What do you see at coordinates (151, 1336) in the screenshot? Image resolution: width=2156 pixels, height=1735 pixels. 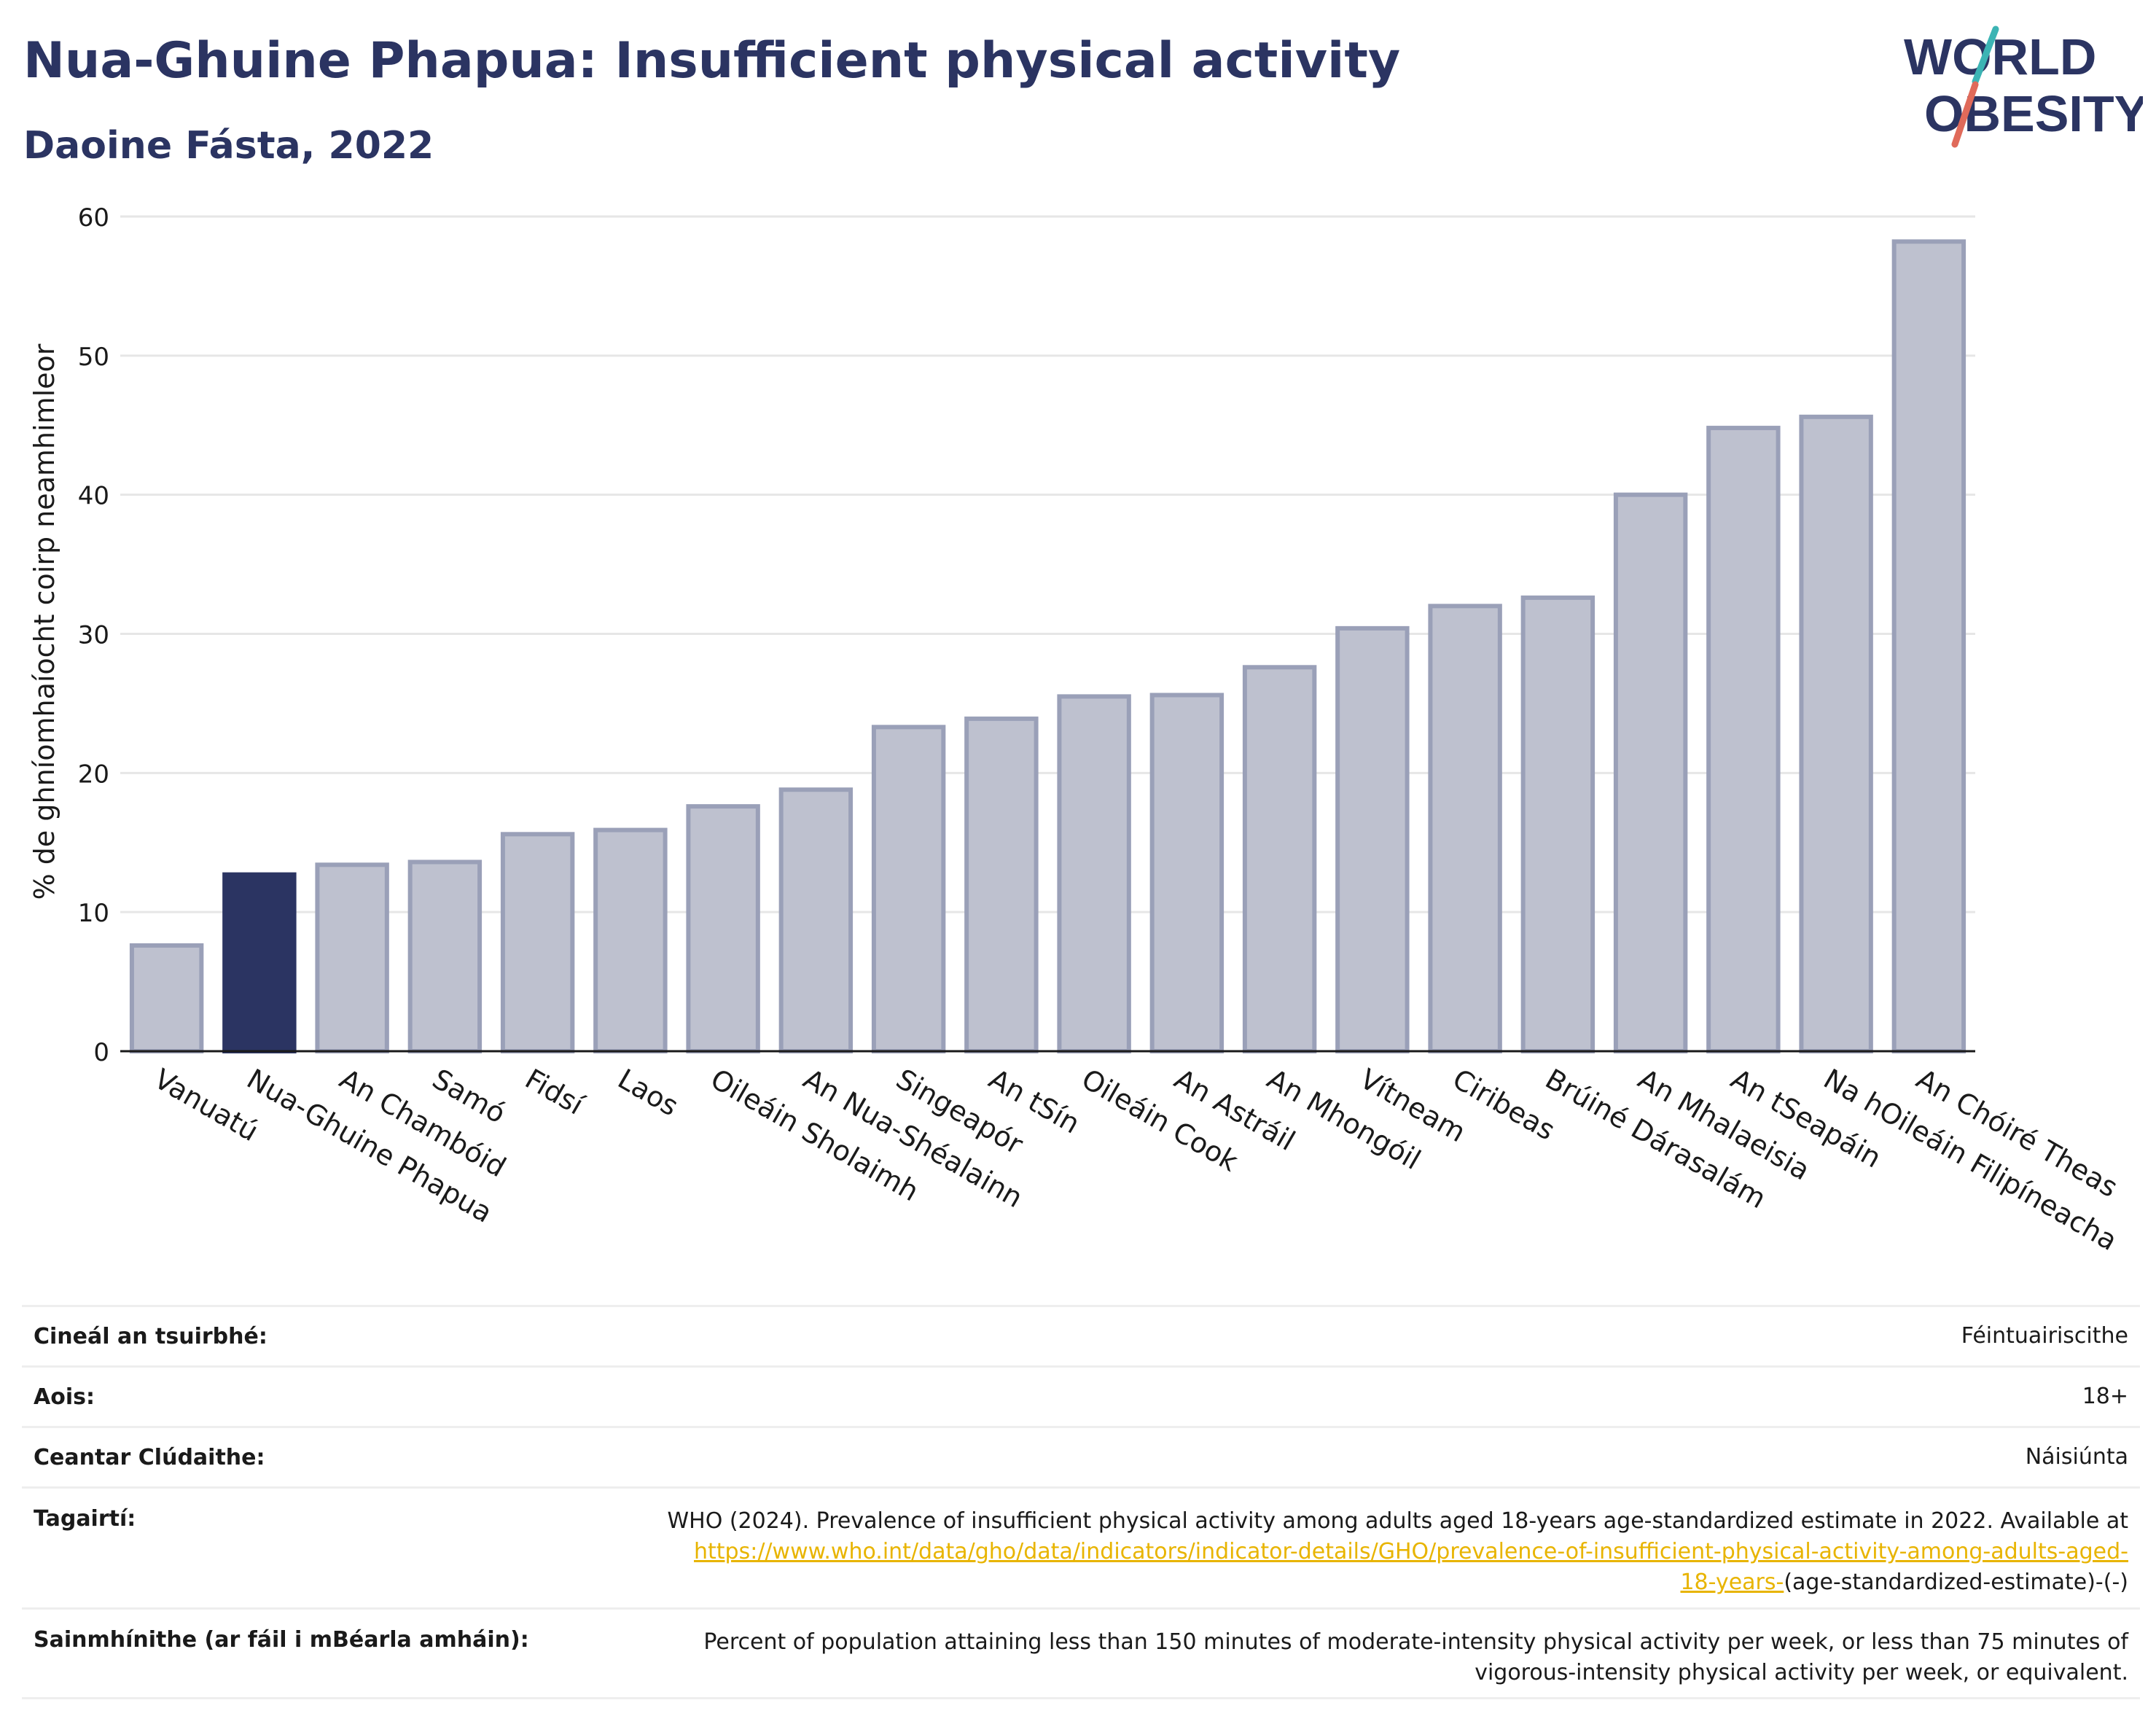 I see `survey-type-label: Cineál an tsuirbhé:` at bounding box center [151, 1336].